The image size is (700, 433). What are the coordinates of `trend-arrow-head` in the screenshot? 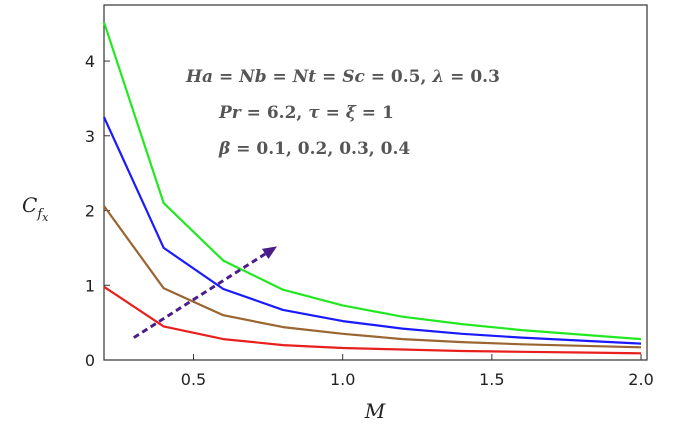 It's located at (269, 252).